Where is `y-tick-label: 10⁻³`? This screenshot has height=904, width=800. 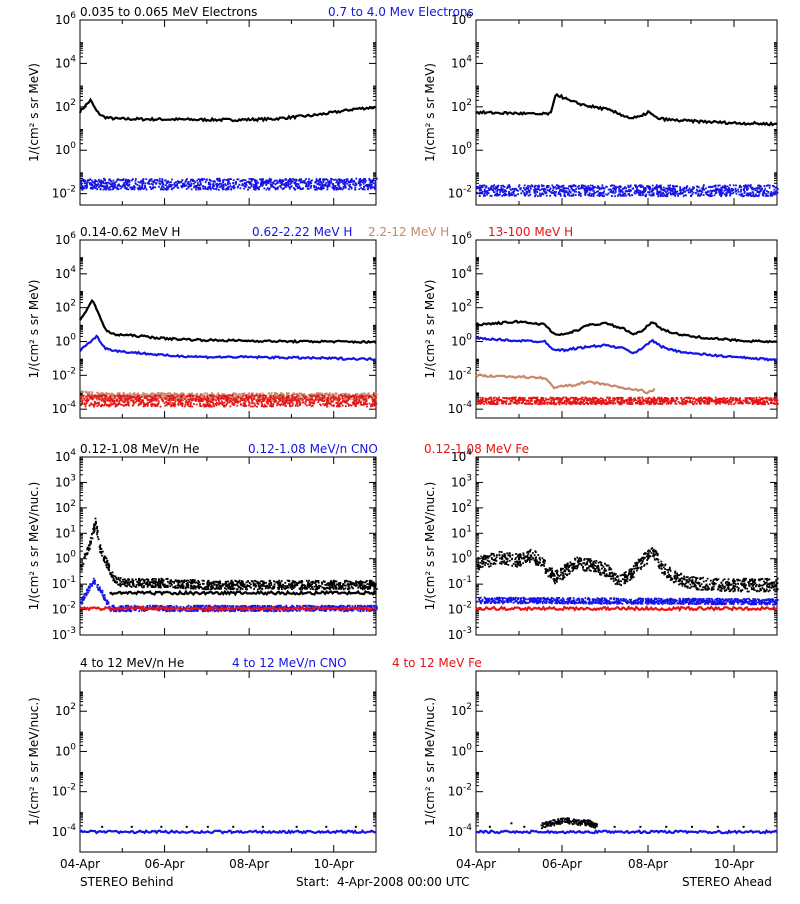 y-tick-label: 10⁻³ is located at coordinates (460, 634).